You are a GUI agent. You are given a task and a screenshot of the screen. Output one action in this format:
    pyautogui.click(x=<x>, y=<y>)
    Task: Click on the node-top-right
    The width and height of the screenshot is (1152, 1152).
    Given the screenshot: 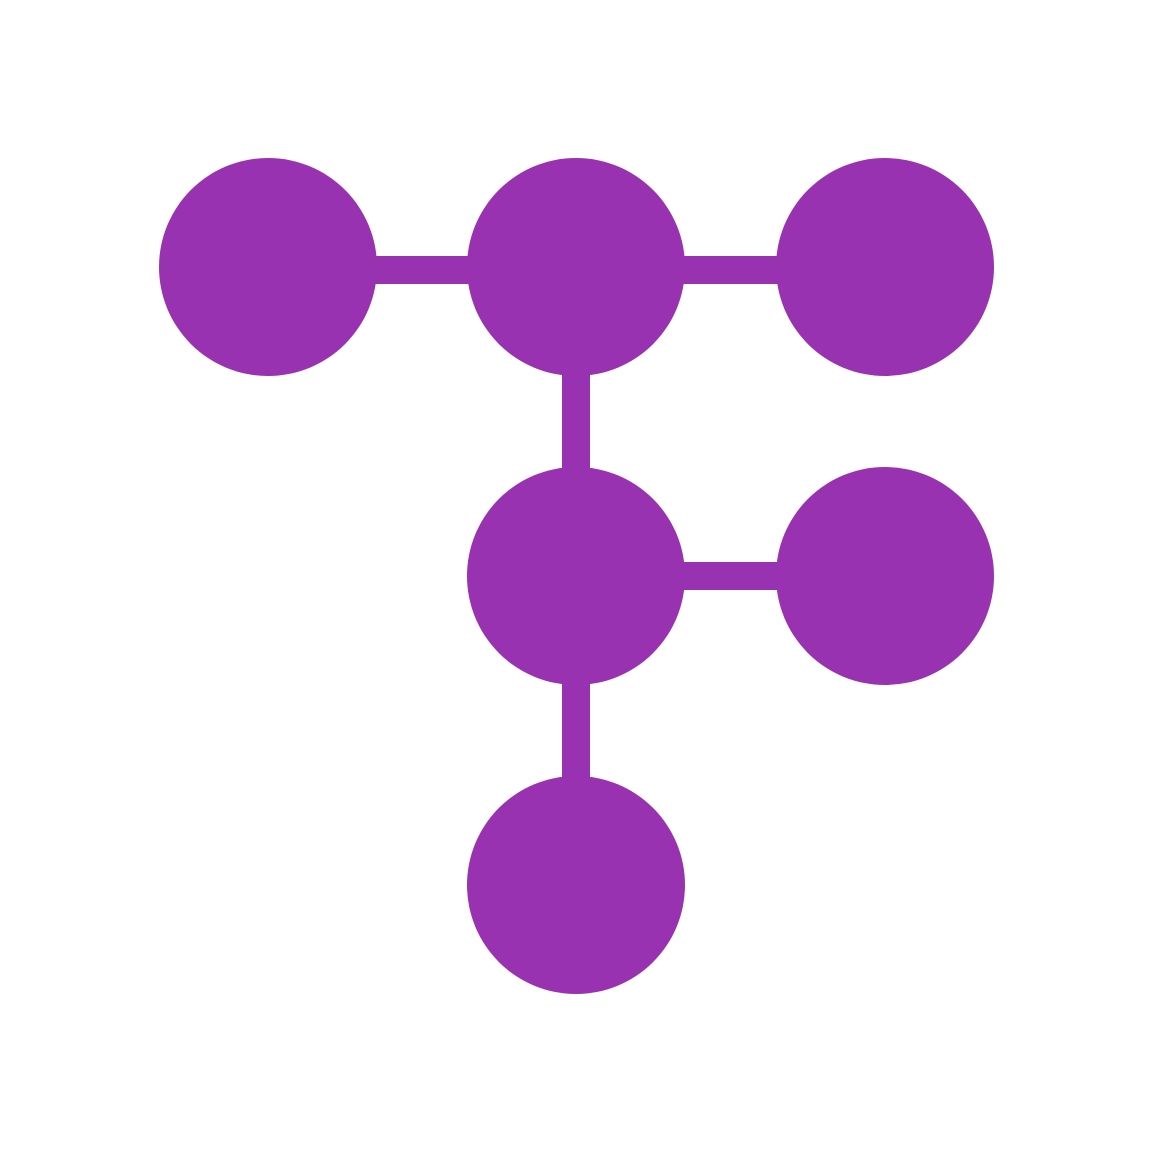 What is the action you would take?
    pyautogui.click(x=885, y=267)
    